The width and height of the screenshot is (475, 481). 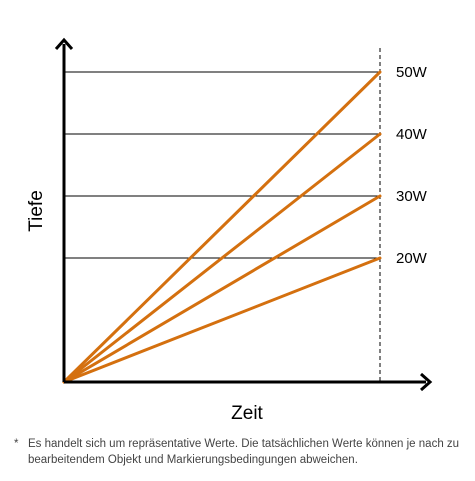 I want to click on footnote-marker: *, so click(x=16, y=444).